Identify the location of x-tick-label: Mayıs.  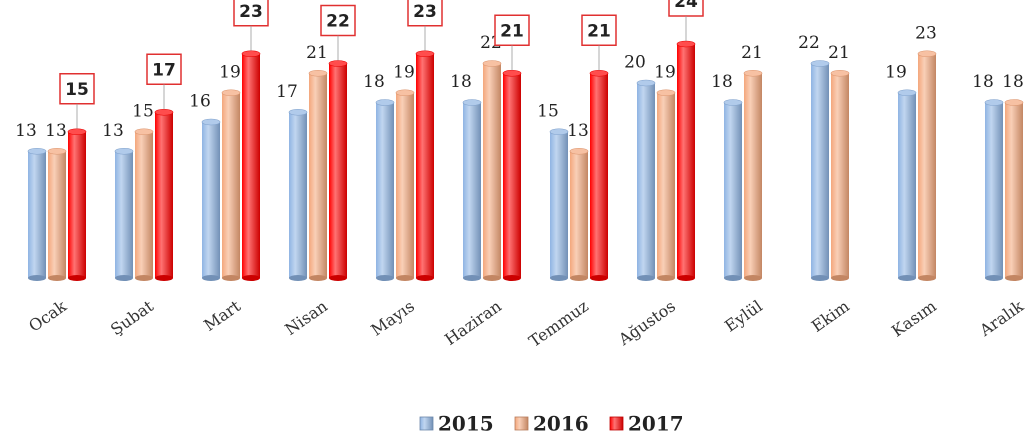
(392, 317).